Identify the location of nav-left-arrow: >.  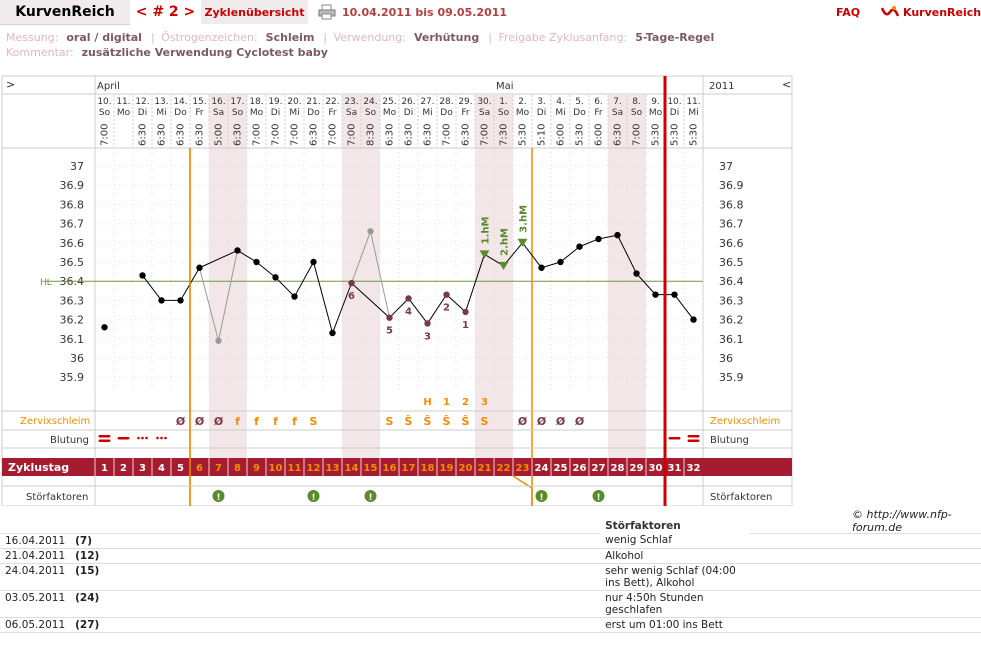
(10, 84).